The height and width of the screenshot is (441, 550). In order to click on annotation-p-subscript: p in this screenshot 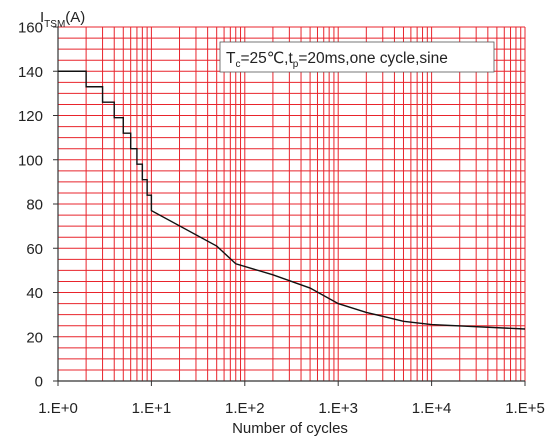, I will do `click(296, 64)`.